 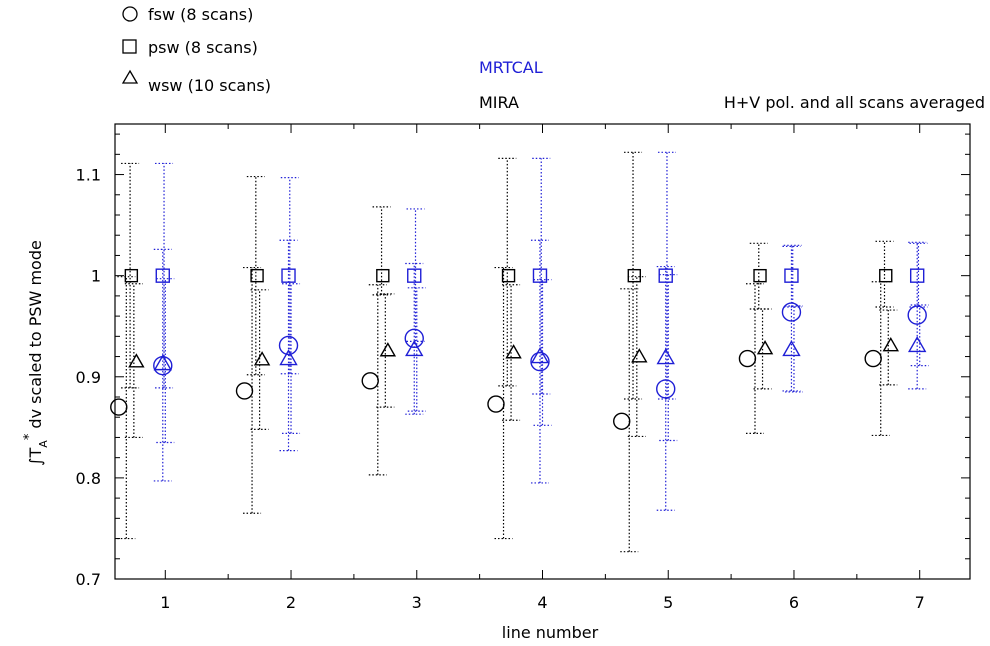 I want to click on y-tick-label: 0.7, so click(x=88, y=579).